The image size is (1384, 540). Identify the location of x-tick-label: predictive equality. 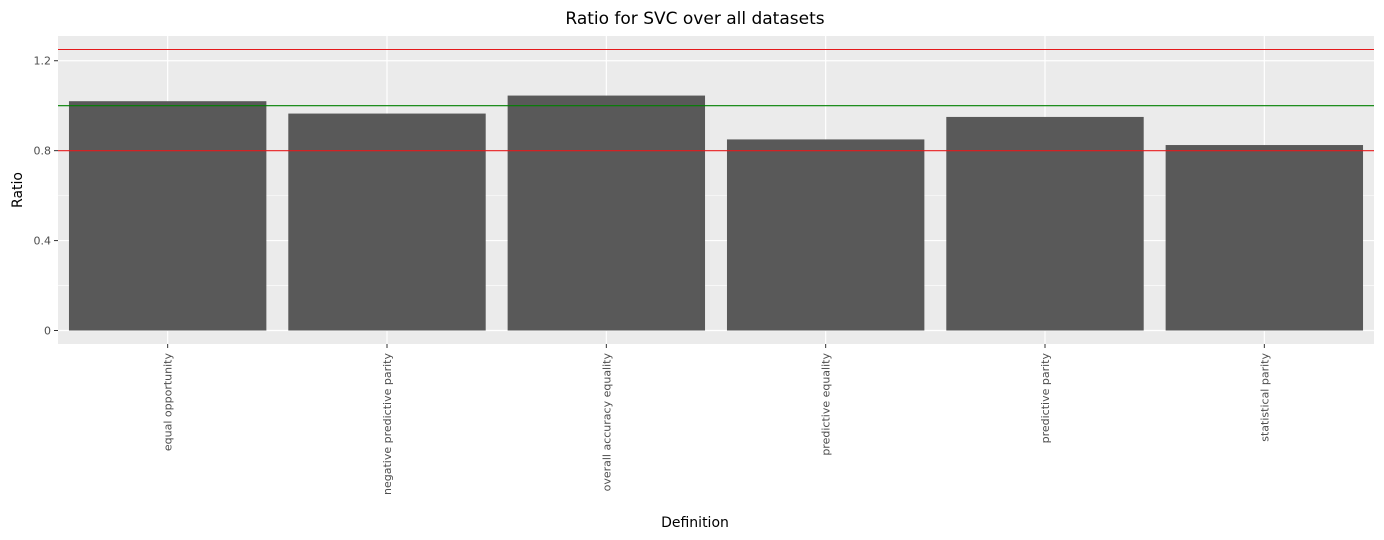
(826, 404).